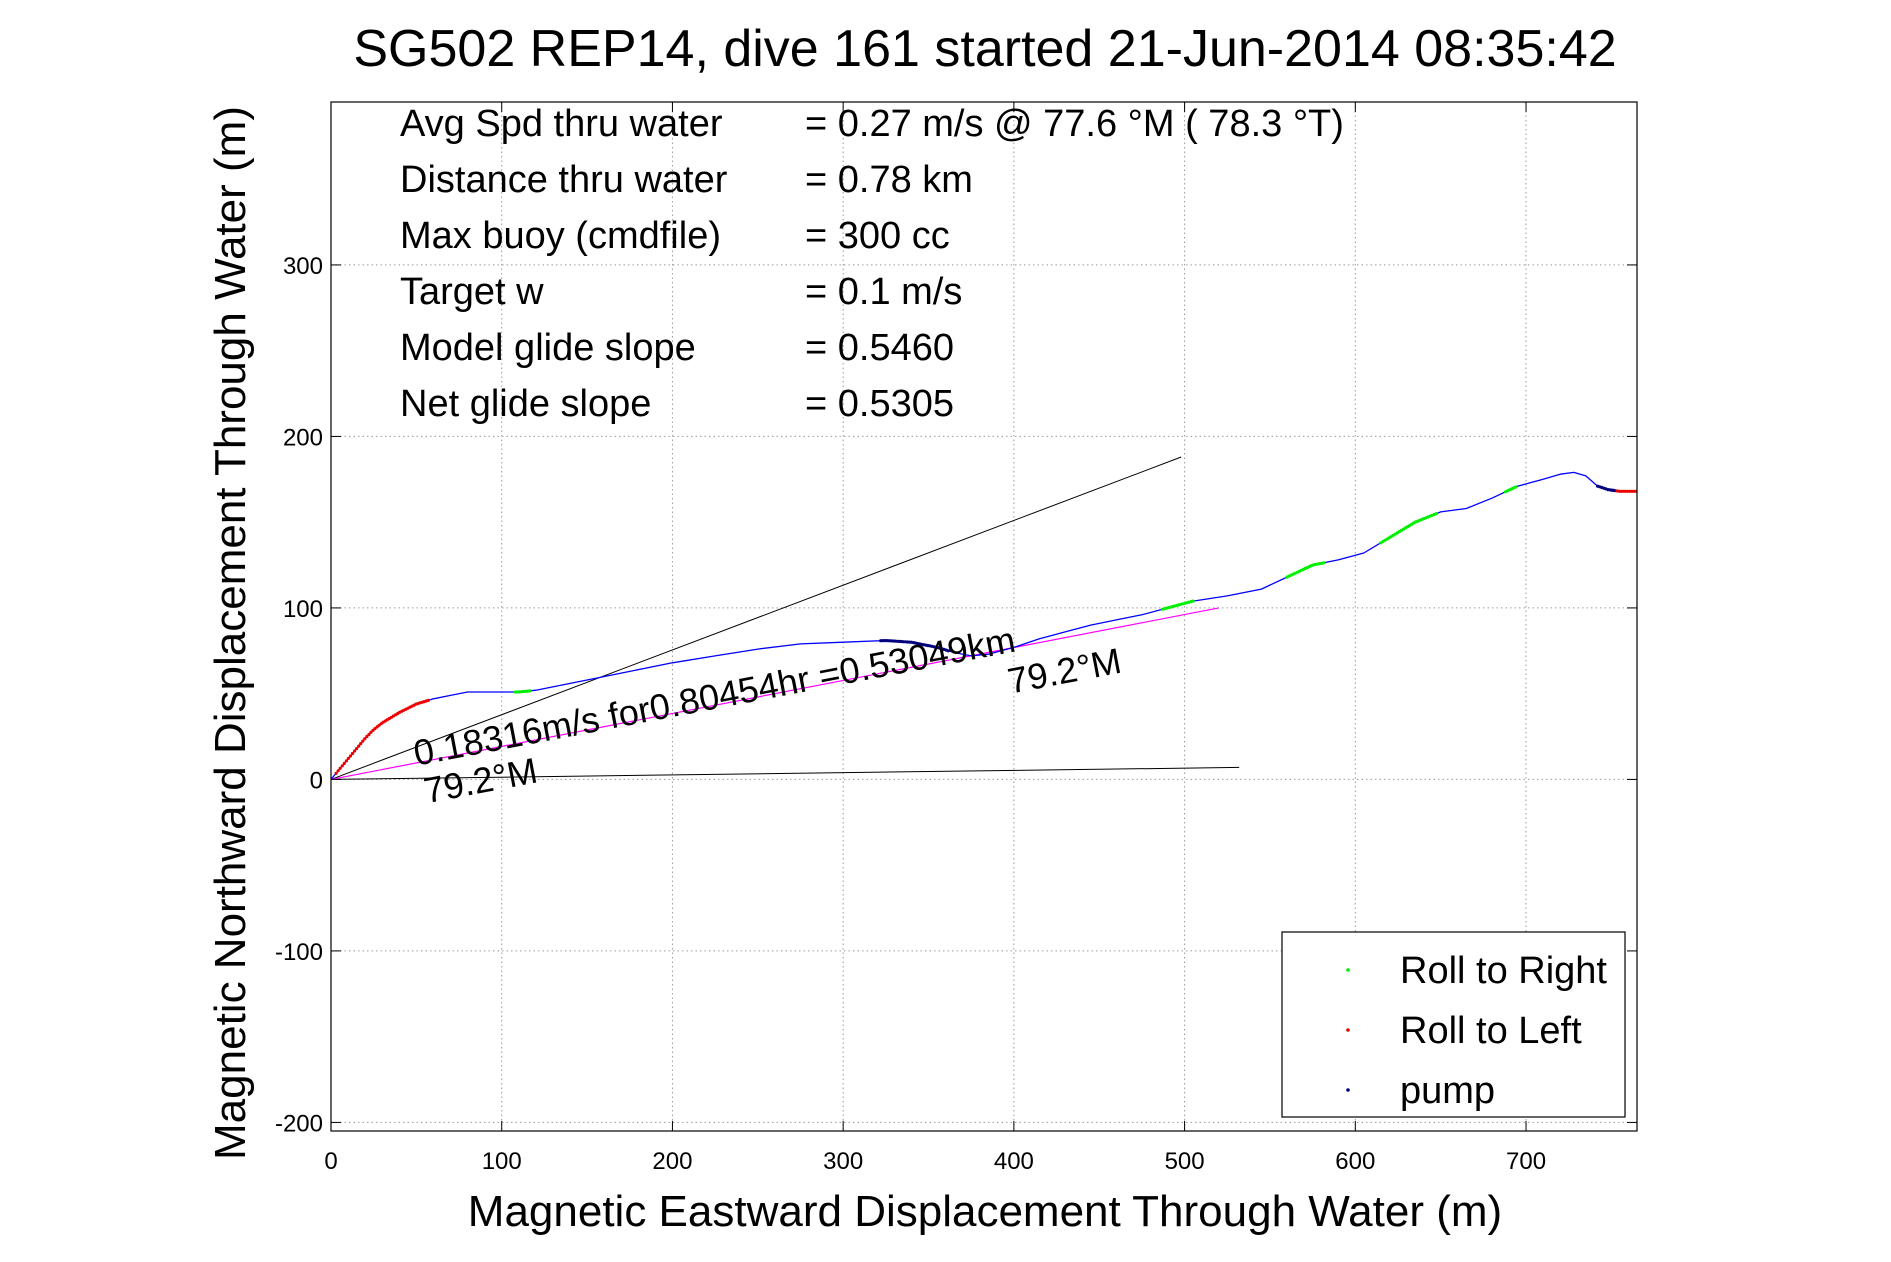 Image resolution: width=1891 pixels, height=1262 pixels. I want to click on info-value: = 0.27 m/s @ 77.6 °M ( 78.3 °T), so click(1074, 124).